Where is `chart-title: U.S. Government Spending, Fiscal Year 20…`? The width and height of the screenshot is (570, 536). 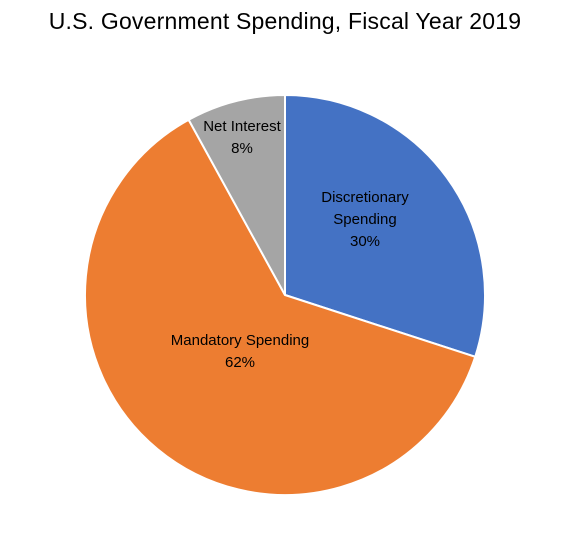
chart-title: U.S. Government Spending, Fiscal Year 20… is located at coordinates (285, 21).